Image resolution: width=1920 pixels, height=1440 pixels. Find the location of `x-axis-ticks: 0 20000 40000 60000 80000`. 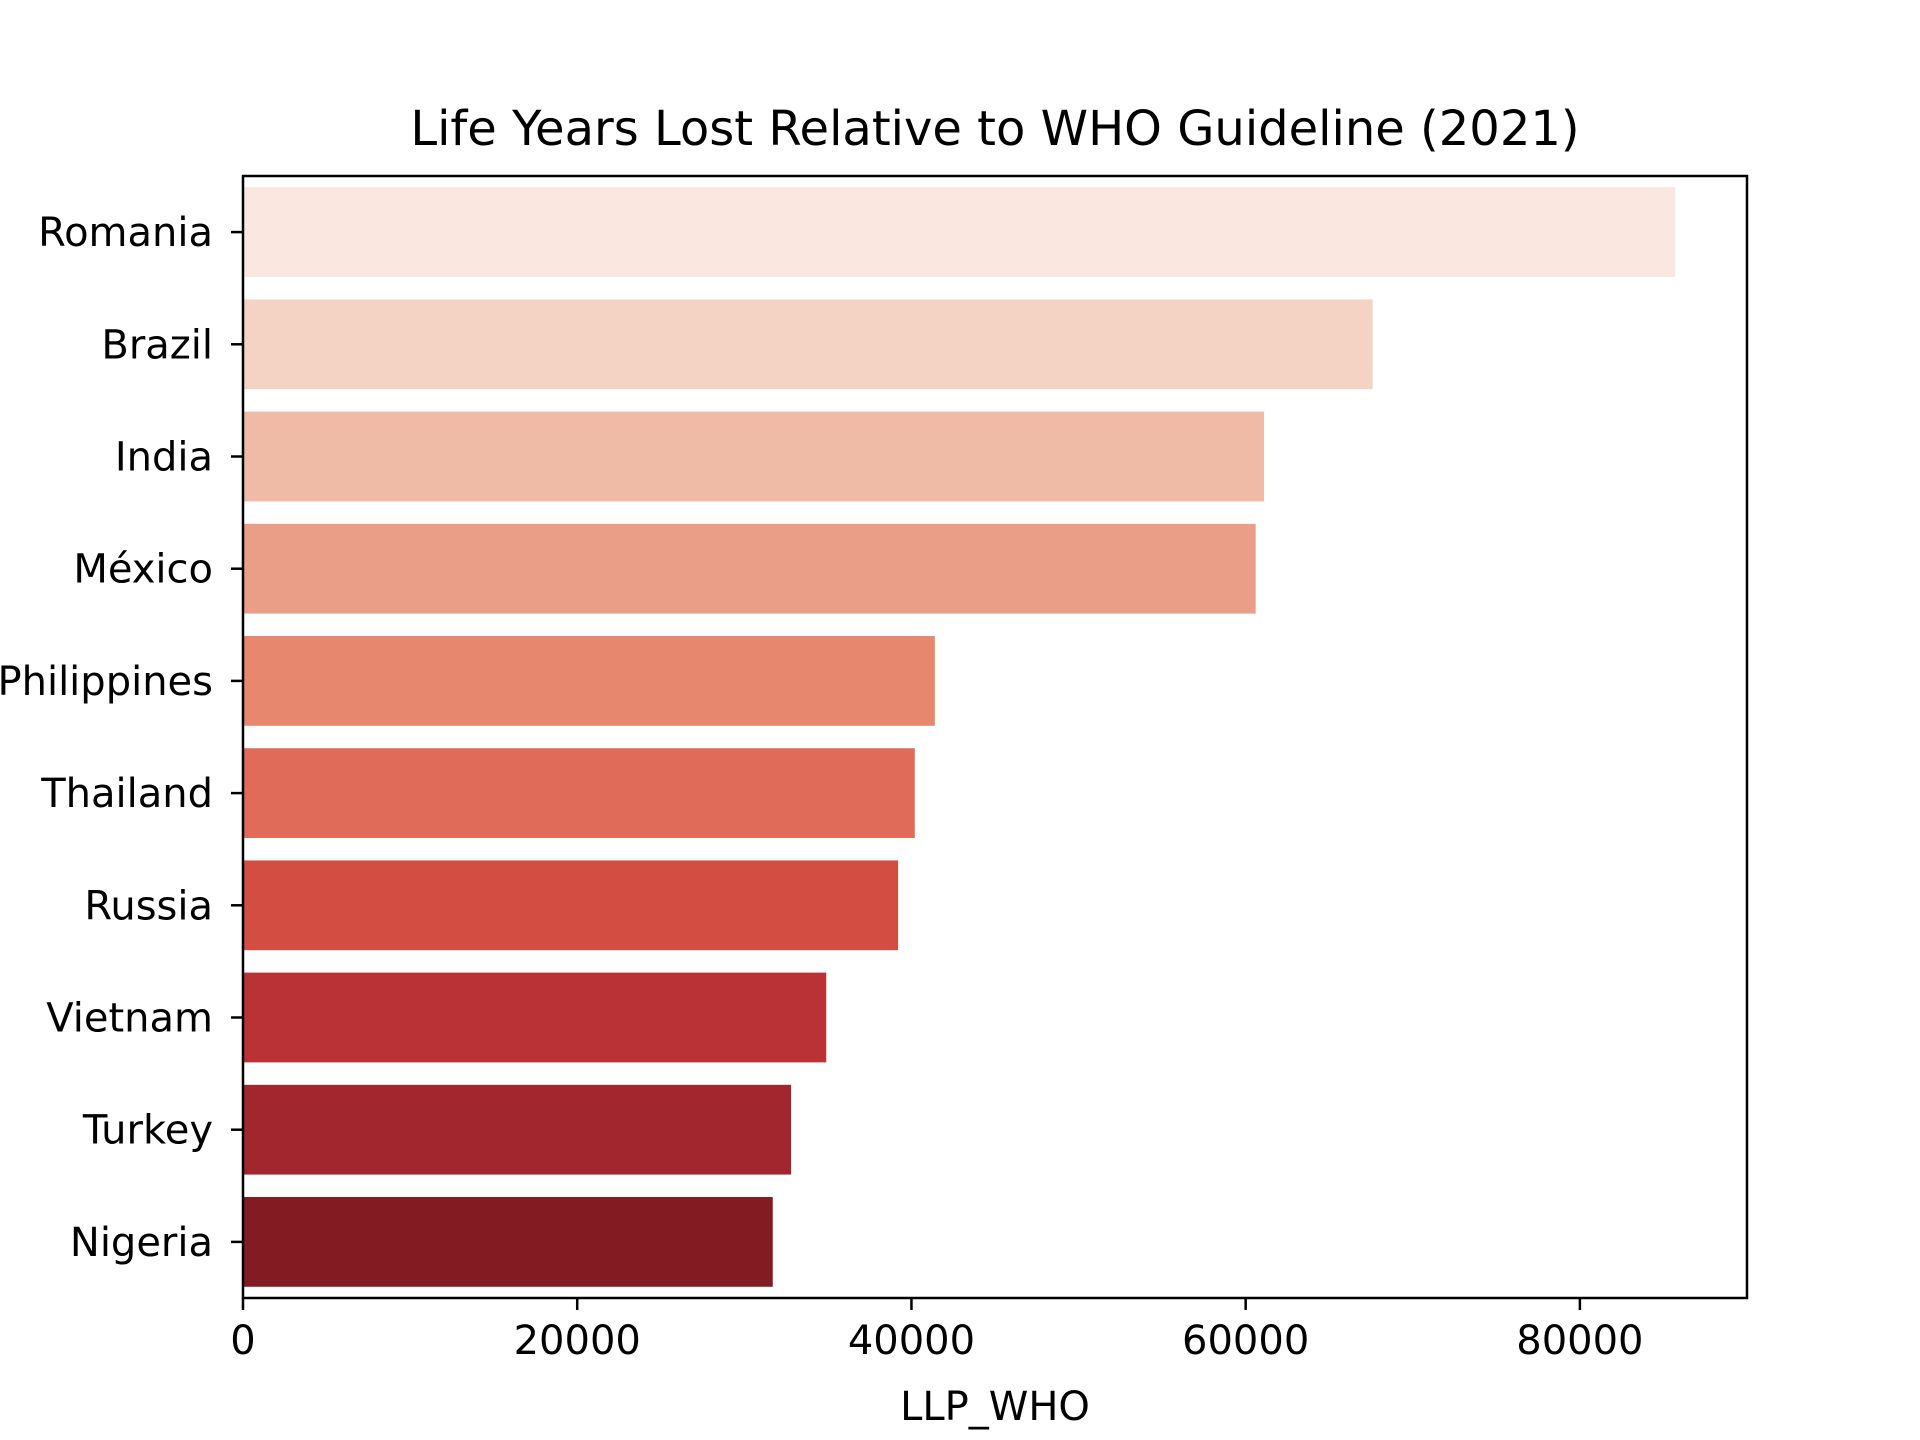

x-axis-ticks: 0 20000 40000 60000 80000 is located at coordinates (937, 1331).